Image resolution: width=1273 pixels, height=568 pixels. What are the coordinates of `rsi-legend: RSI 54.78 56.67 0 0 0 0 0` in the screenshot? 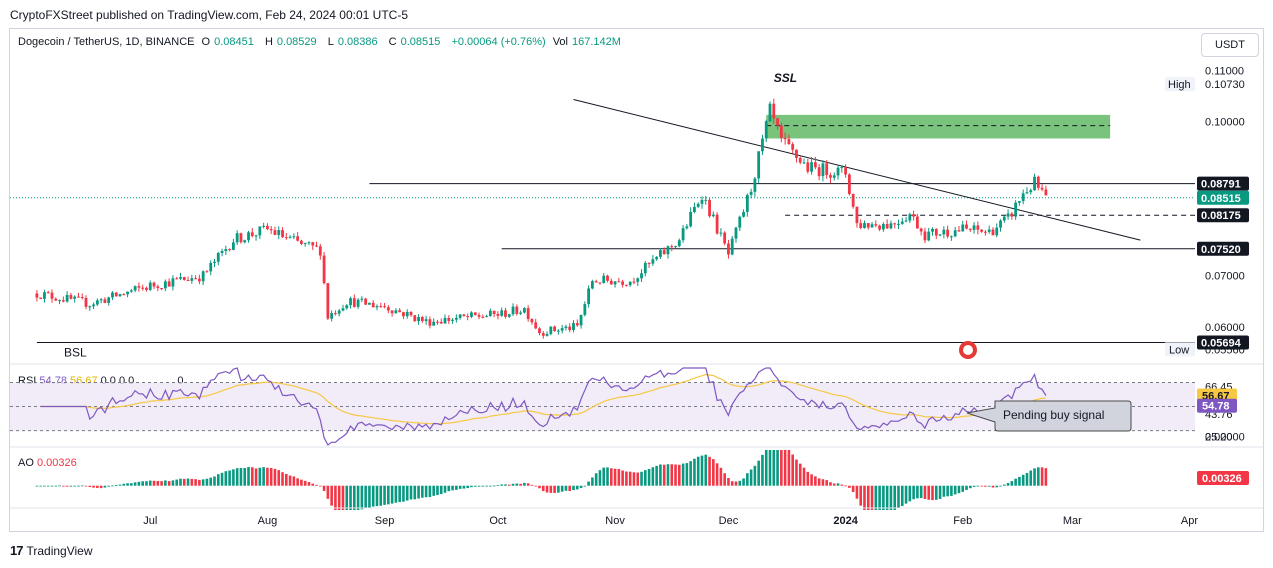 It's located at (100, 381).